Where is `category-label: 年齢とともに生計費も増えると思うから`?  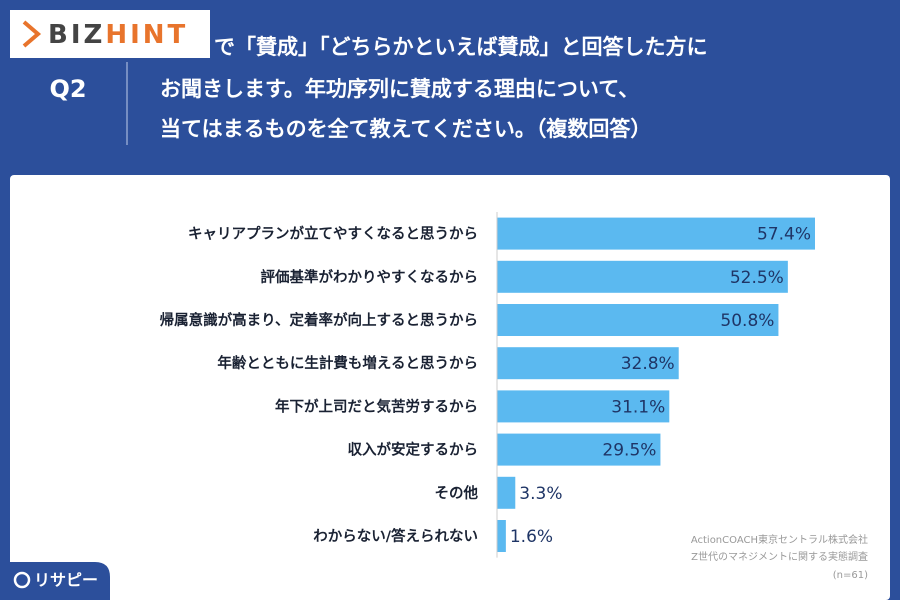
category-label: 年齢とともに生計費も増えると思うから is located at coordinates (347, 363).